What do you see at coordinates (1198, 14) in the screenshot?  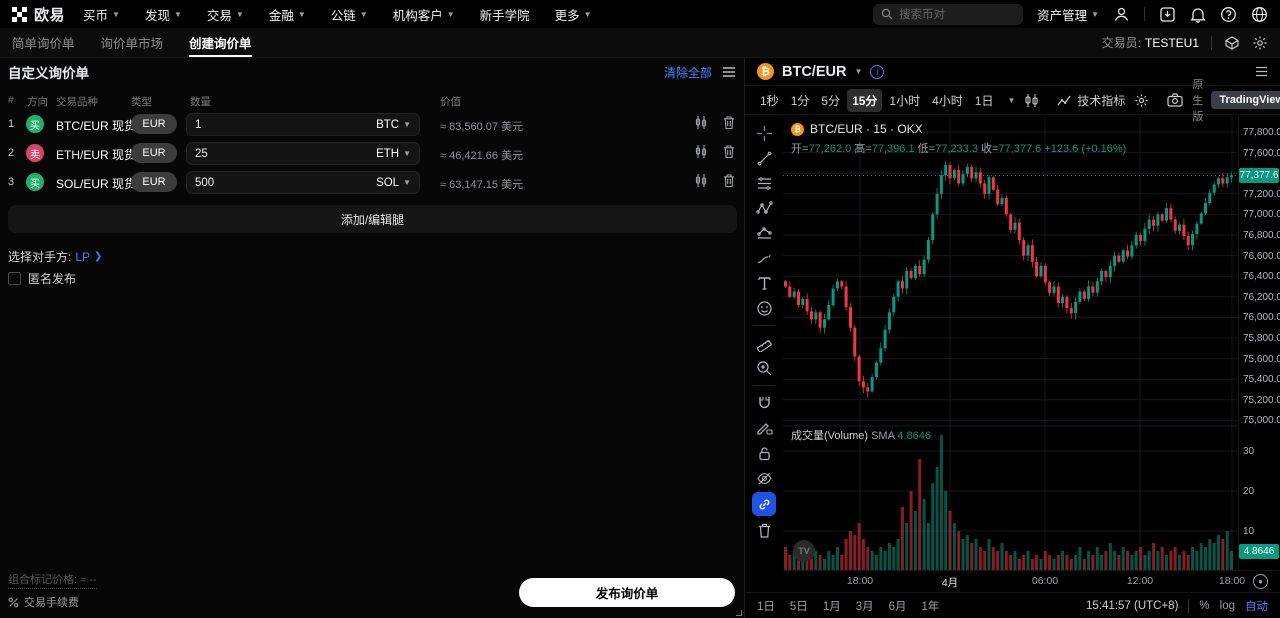 I see `notifications-icon` at bounding box center [1198, 14].